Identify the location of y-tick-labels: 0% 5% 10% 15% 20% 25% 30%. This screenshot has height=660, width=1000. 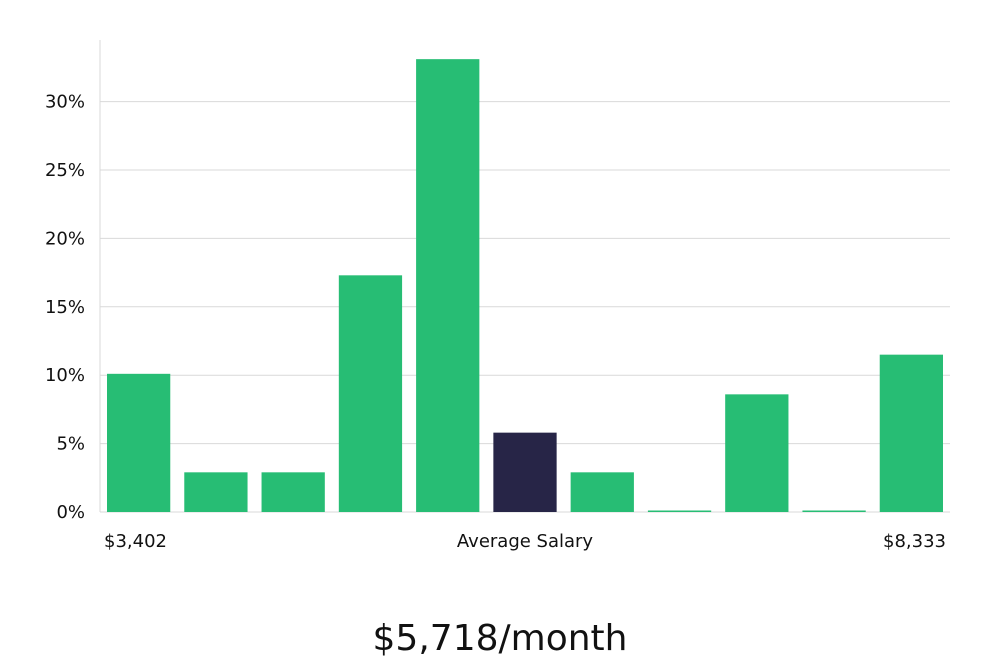
(65, 307).